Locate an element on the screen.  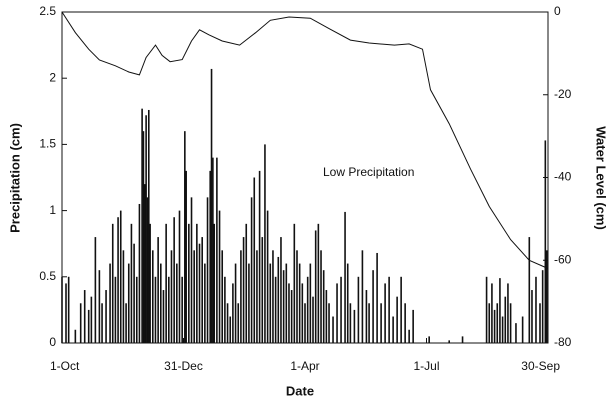
y2-tick-label: 0 is located at coordinates (557, 11).